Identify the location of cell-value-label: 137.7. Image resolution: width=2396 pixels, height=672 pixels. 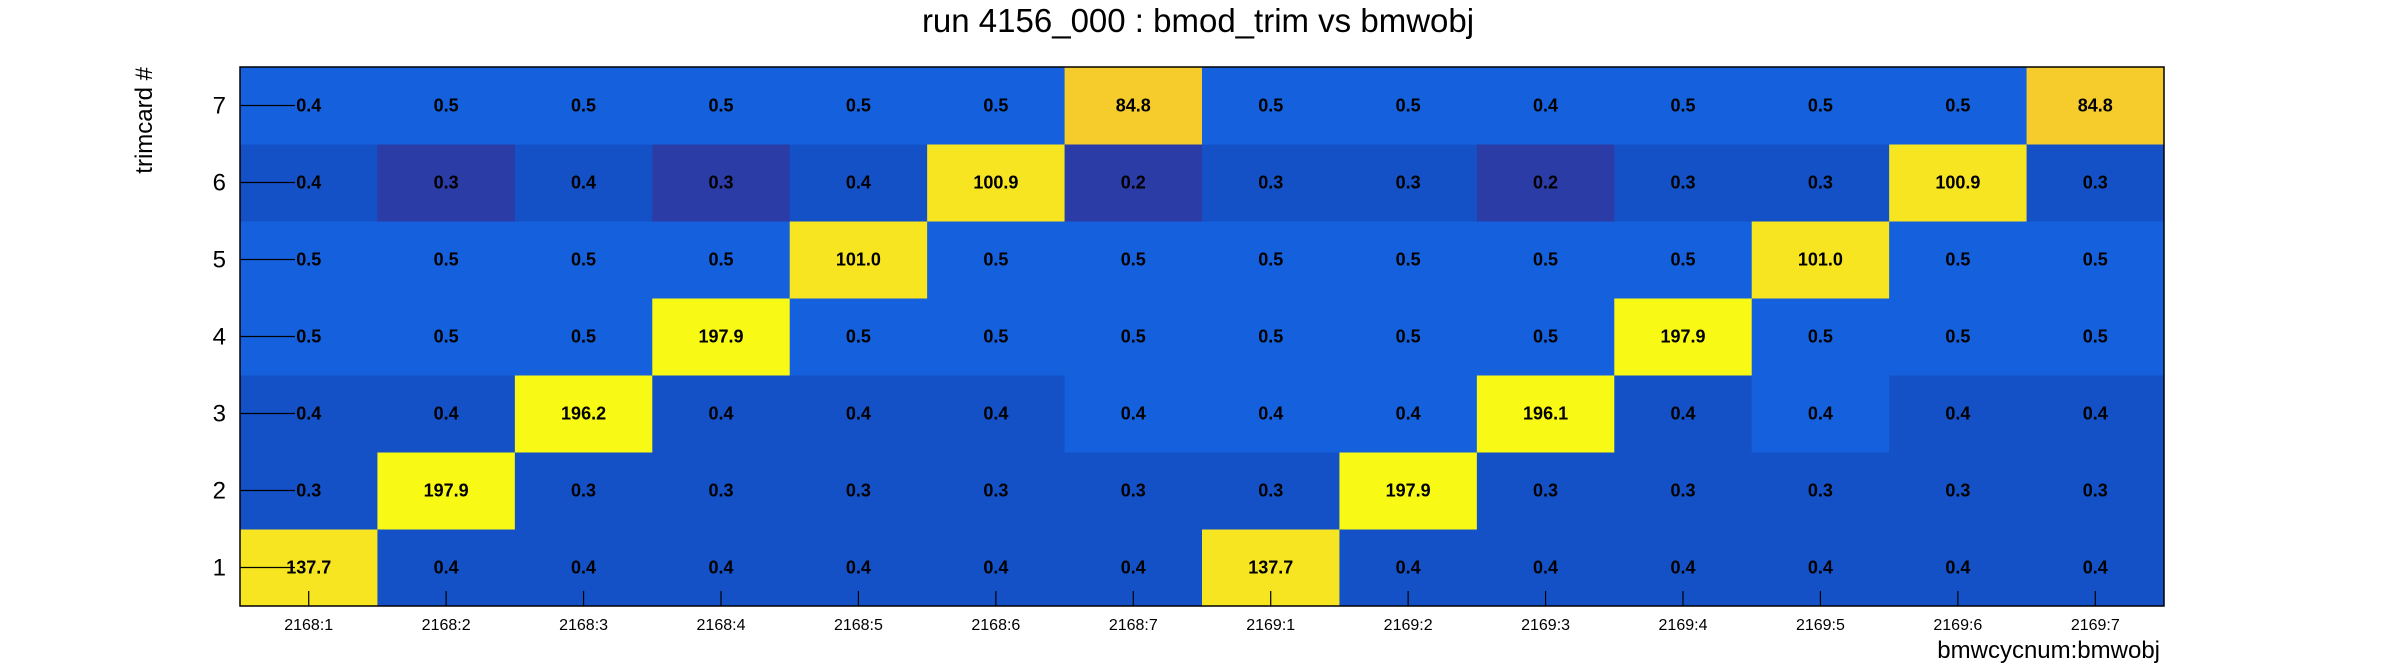
(308, 568).